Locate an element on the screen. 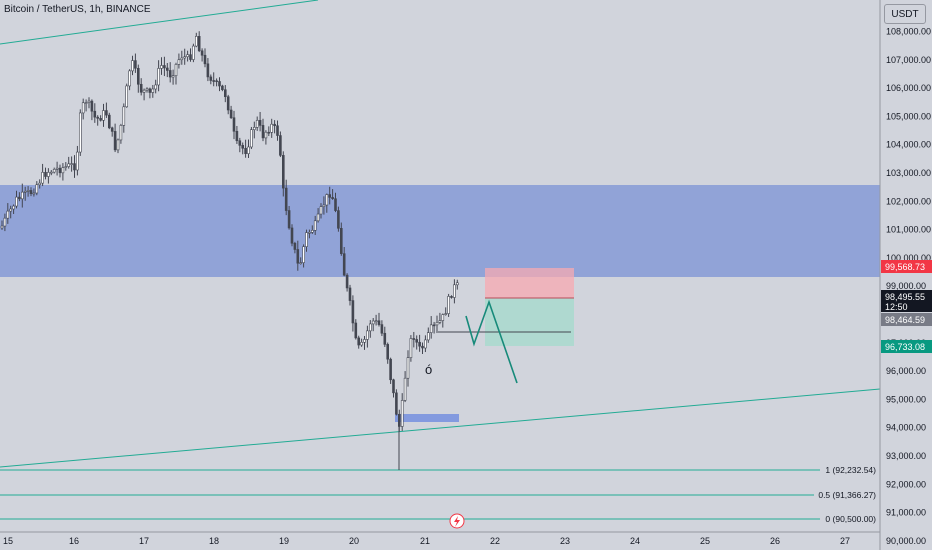  annotation-mark: ó is located at coordinates (428, 369).